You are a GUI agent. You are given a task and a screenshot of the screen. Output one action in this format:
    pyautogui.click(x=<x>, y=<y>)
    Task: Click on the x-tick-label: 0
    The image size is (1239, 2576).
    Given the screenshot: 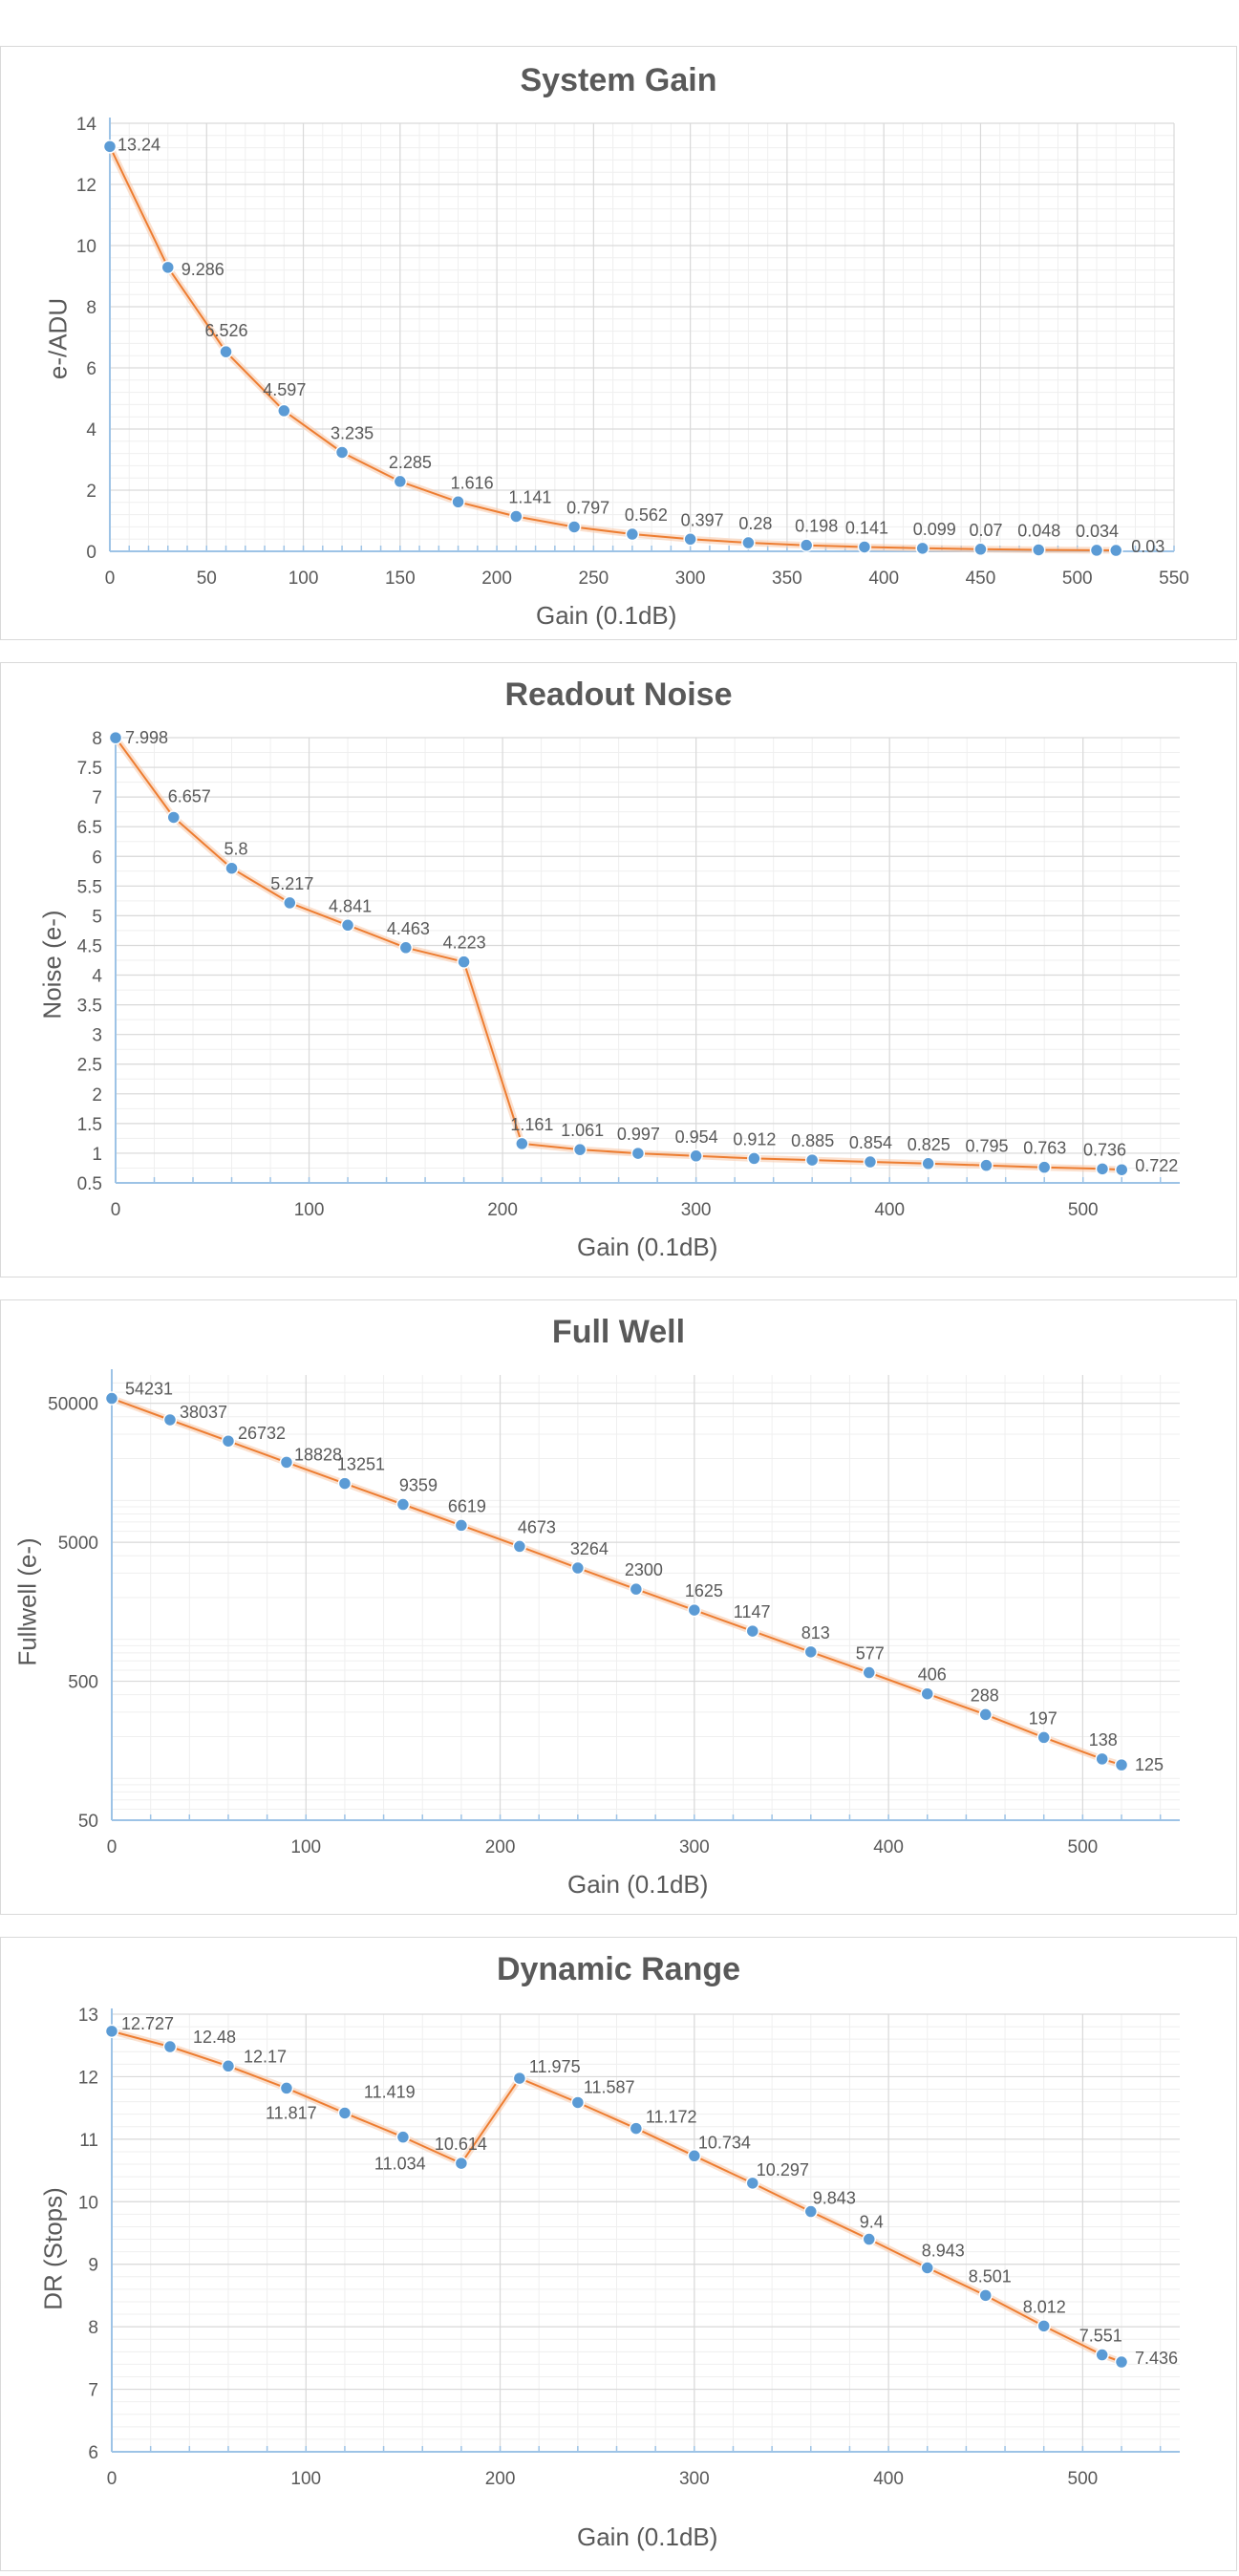 What is the action you would take?
    pyautogui.click(x=116, y=1210)
    